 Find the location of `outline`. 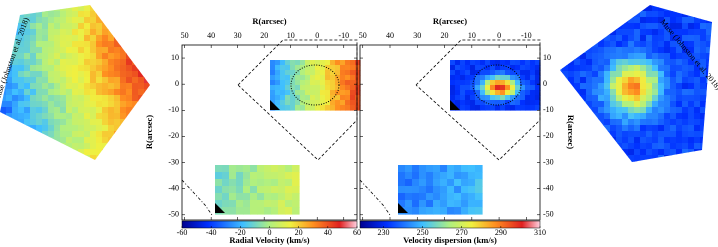

outline is located at coordinates (375, 197).